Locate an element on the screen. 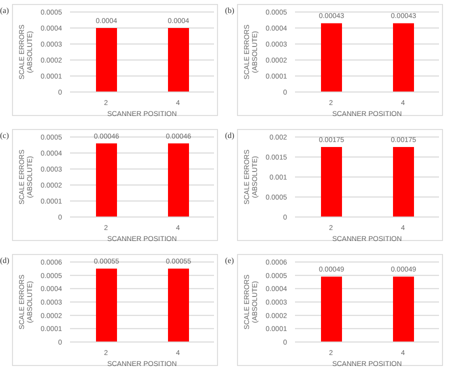  text: (c) is located at coordinates (4, 135).